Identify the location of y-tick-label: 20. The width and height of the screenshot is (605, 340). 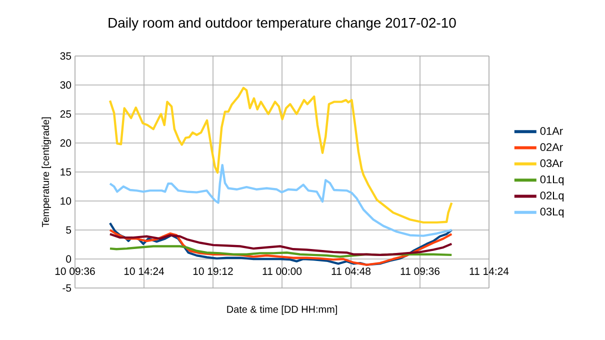
(66, 143).